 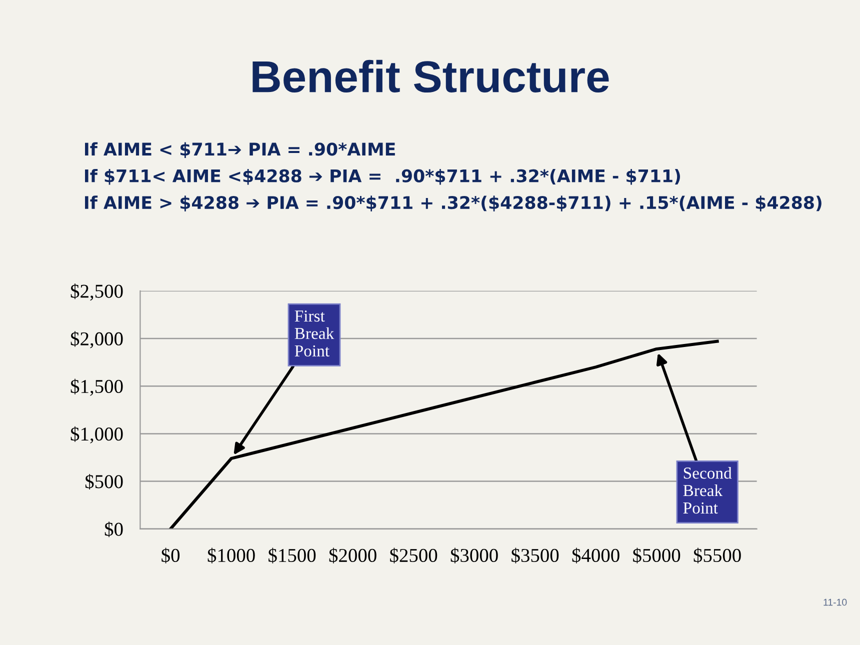 I want to click on x-tick-label: $1500, so click(x=292, y=556).